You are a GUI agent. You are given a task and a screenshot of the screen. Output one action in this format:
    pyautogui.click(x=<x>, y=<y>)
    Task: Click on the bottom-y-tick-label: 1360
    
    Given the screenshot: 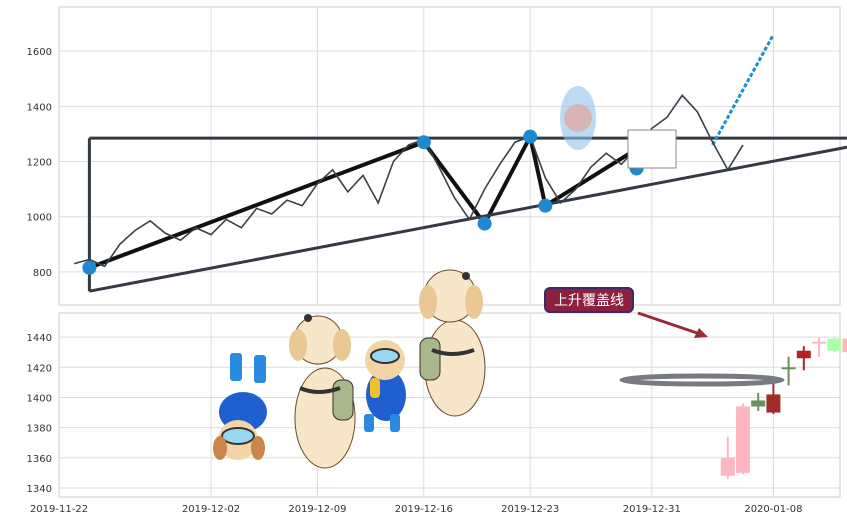 What is the action you would take?
    pyautogui.click(x=39, y=459)
    